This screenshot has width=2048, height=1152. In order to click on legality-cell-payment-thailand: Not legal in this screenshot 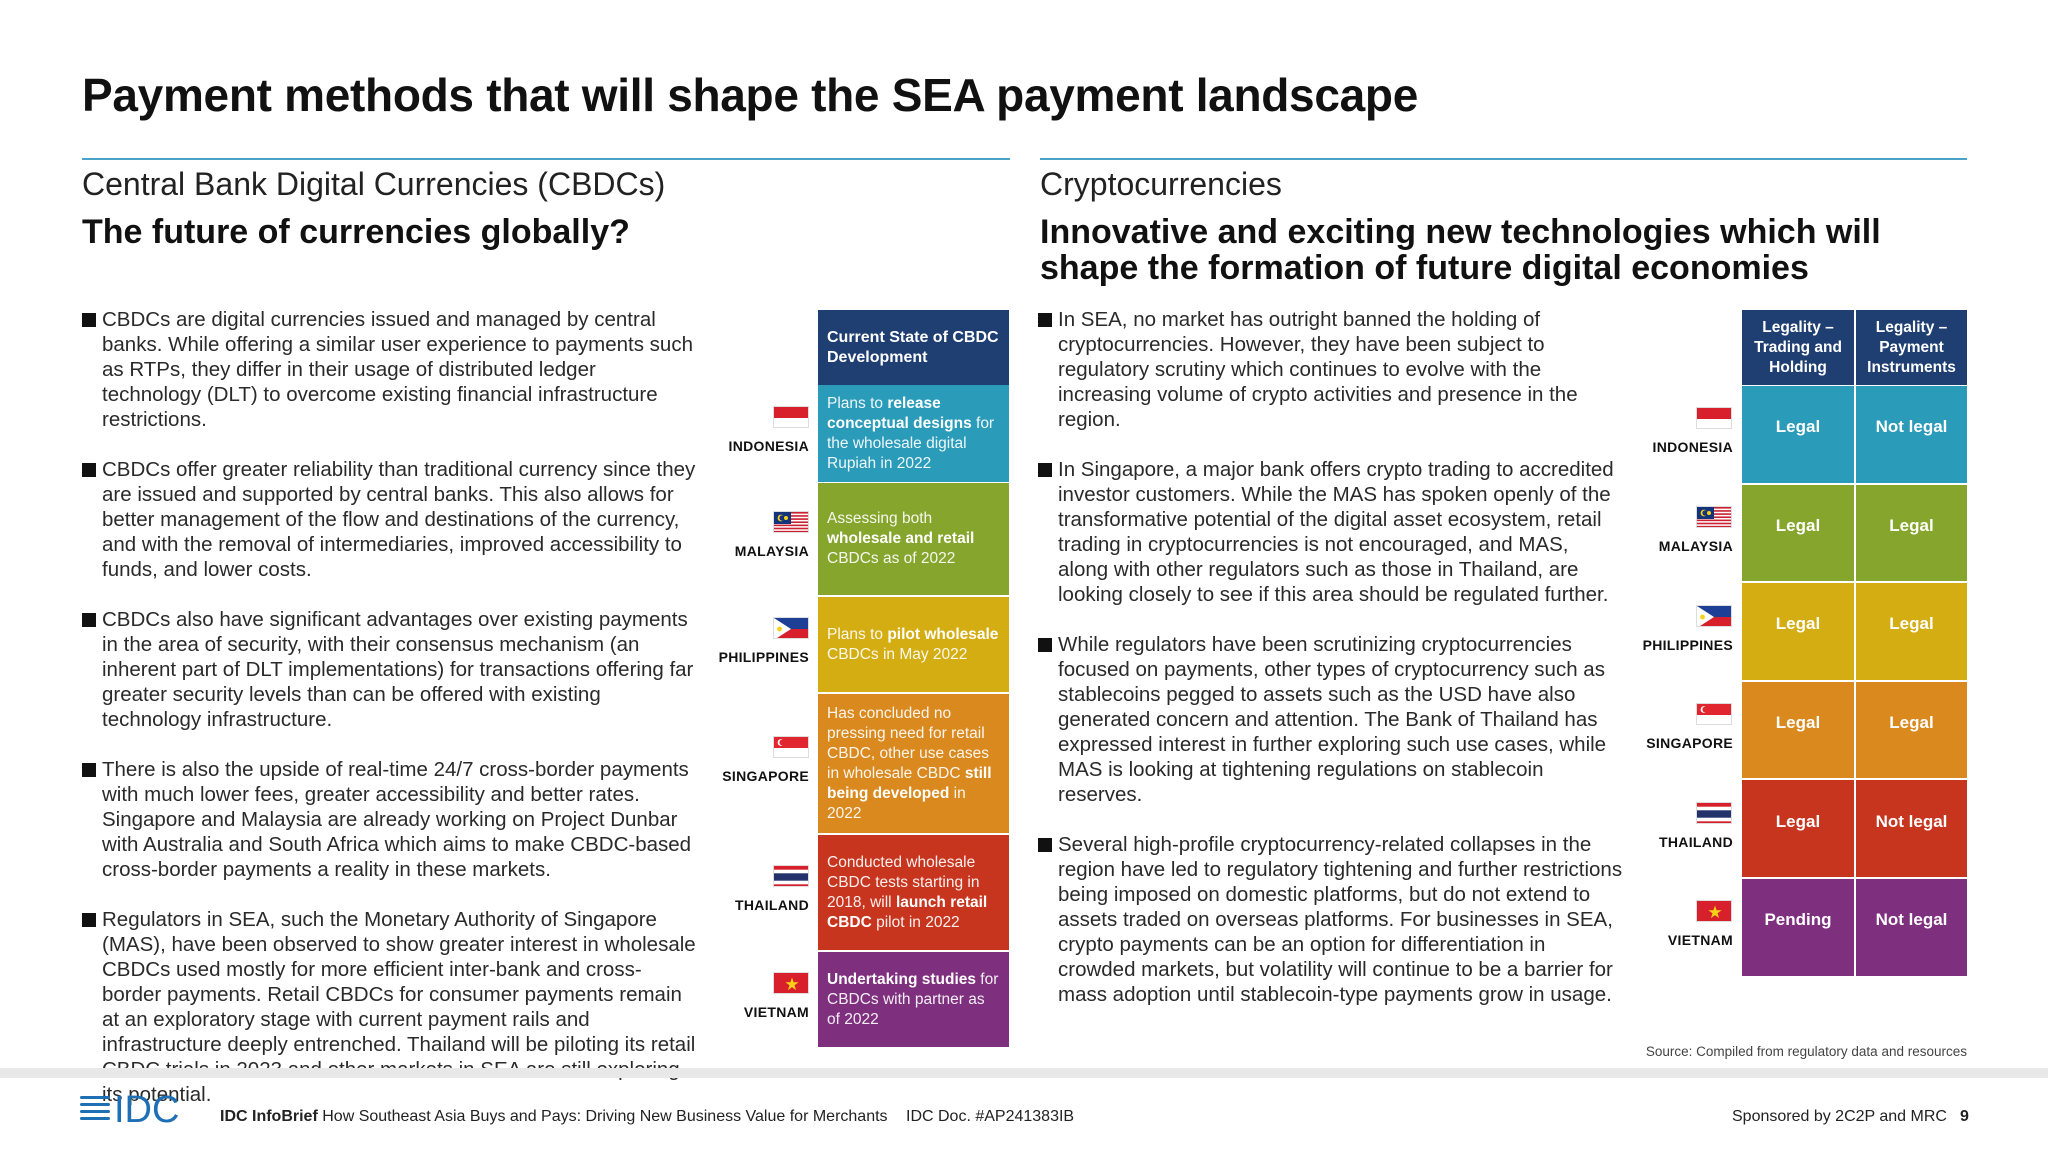, I will do `click(1911, 828)`.